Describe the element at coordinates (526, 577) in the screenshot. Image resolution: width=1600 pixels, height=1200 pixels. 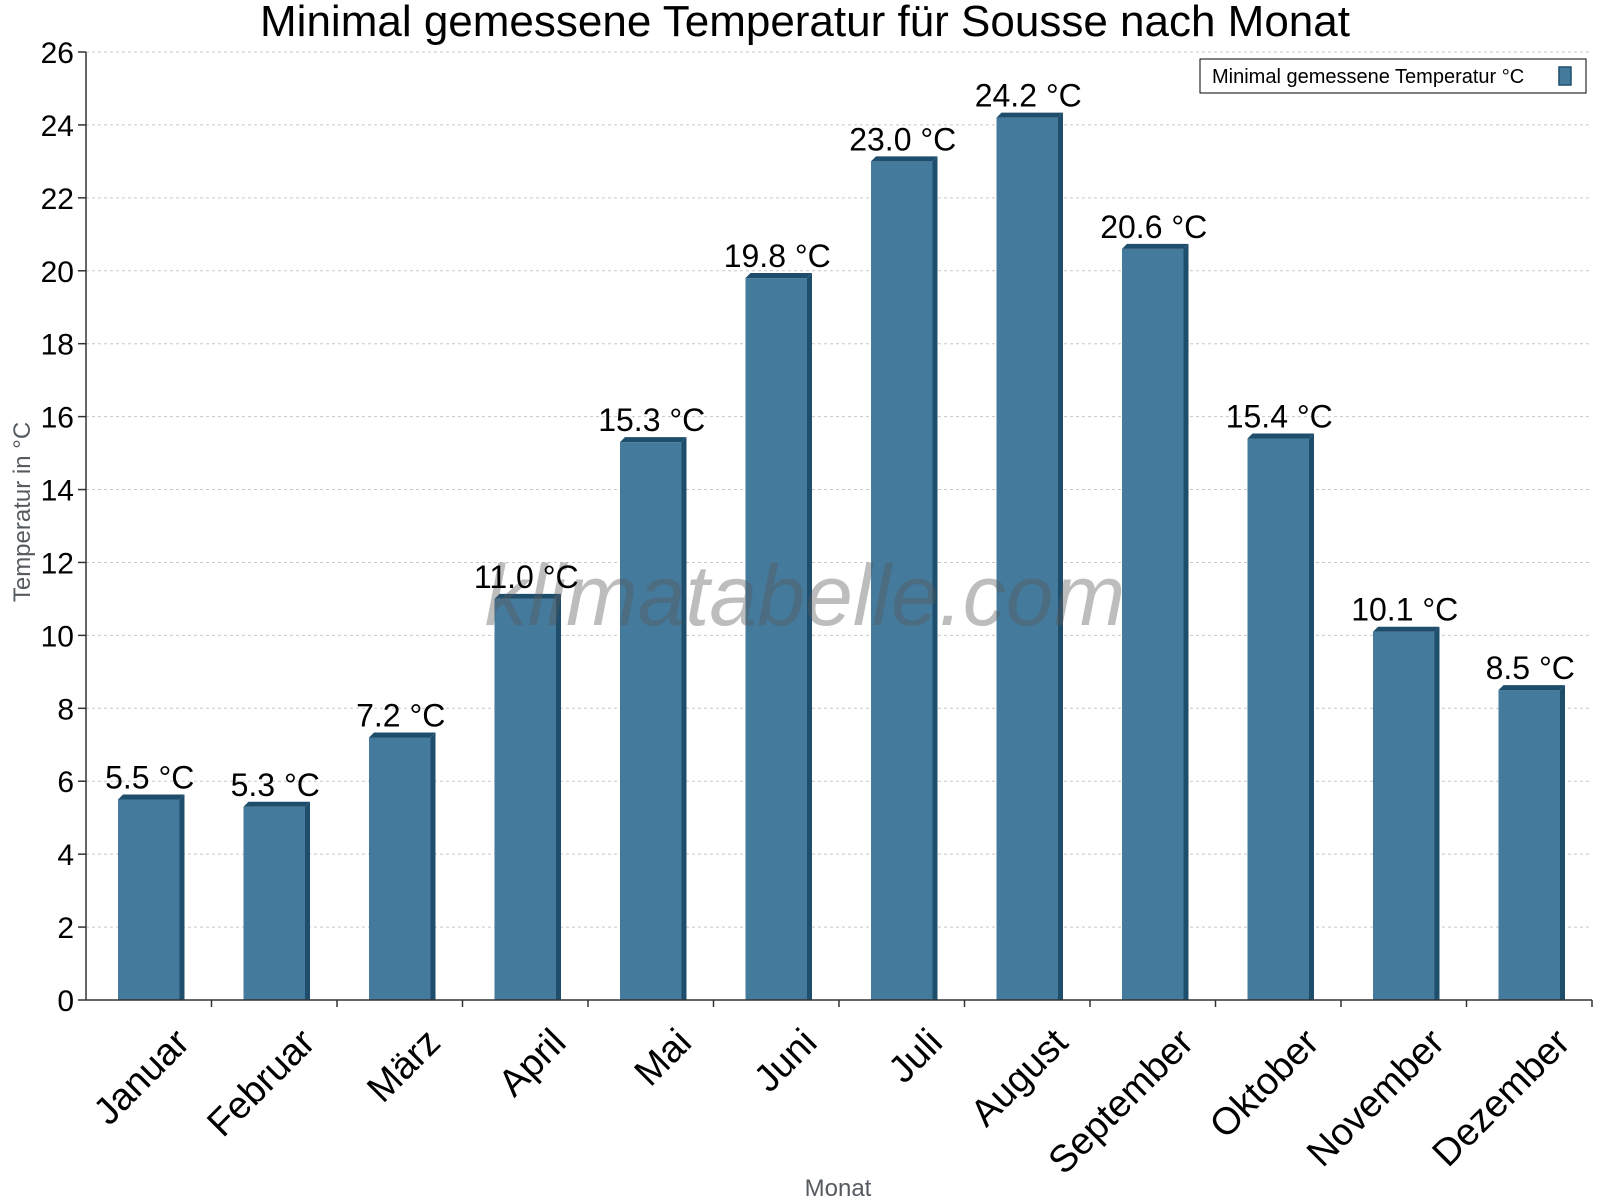
I see `data-label: 11.0 °C` at that location.